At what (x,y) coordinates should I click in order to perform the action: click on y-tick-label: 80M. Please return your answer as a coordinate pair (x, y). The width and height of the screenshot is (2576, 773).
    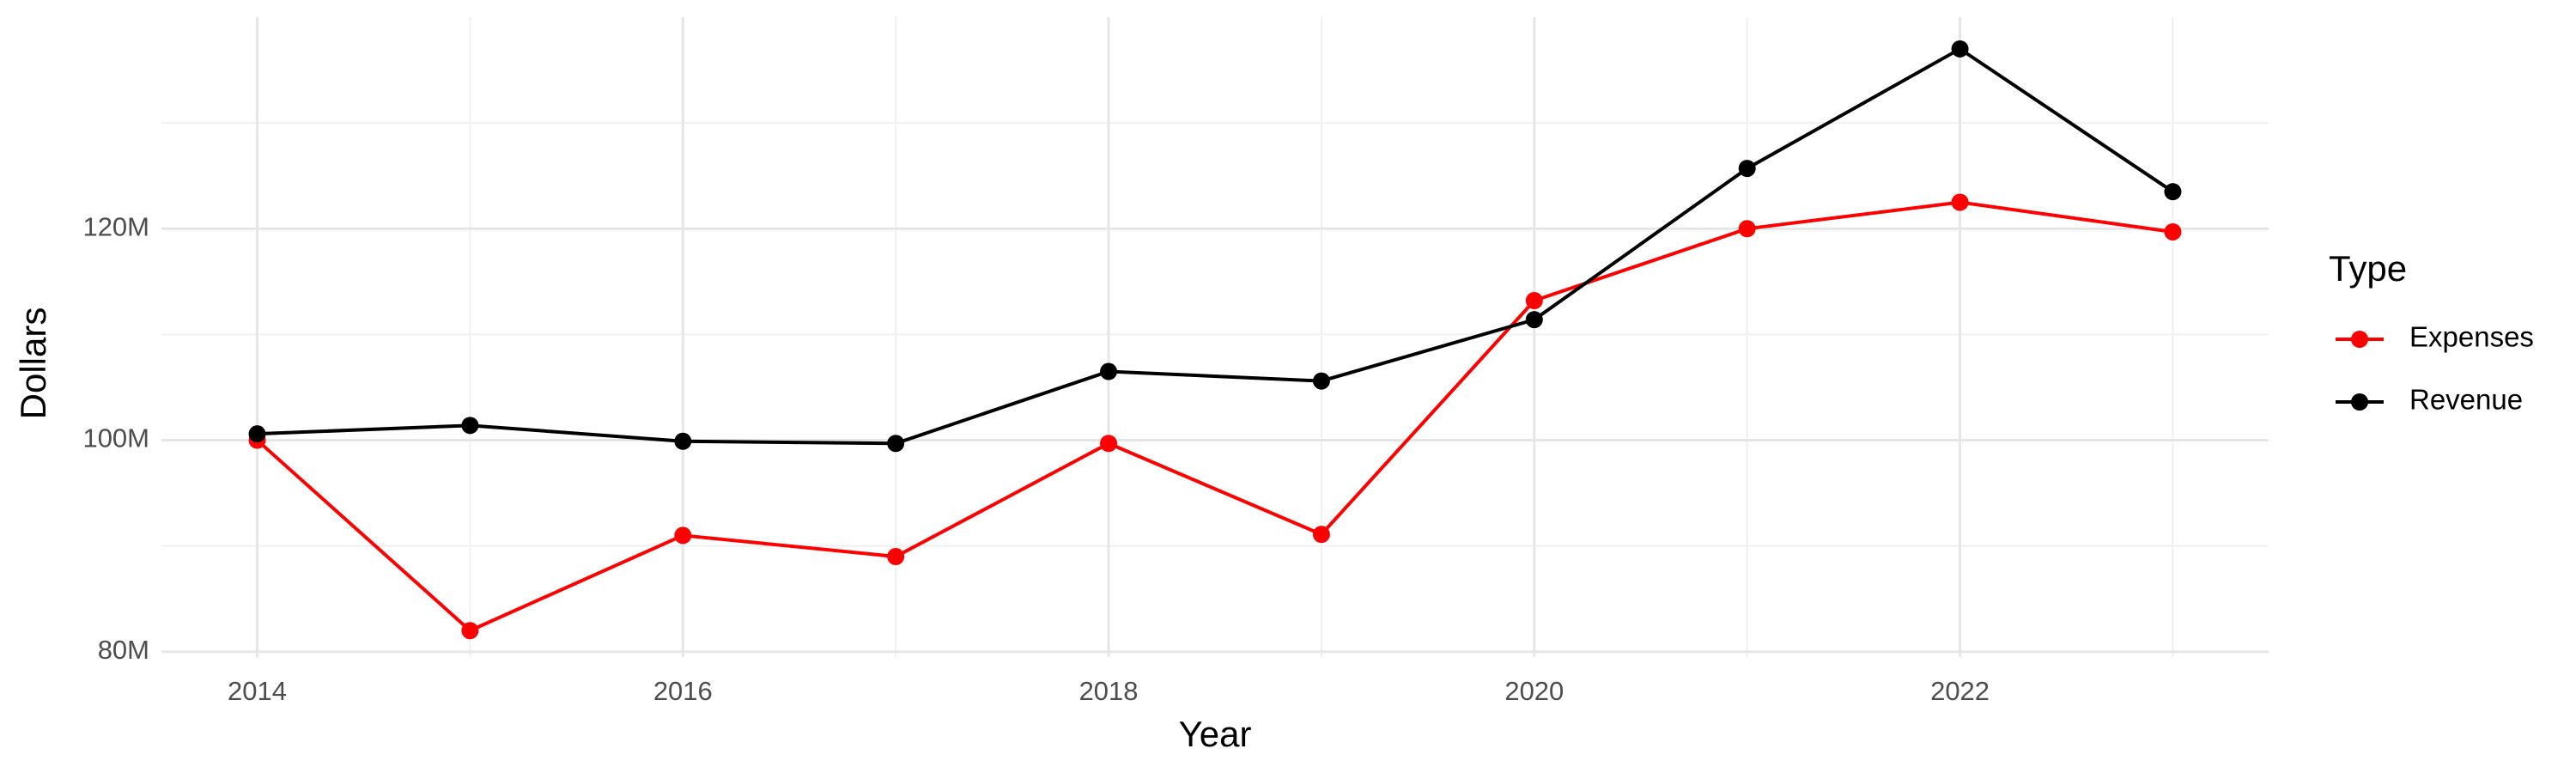
    Looking at the image, I should click on (123, 650).